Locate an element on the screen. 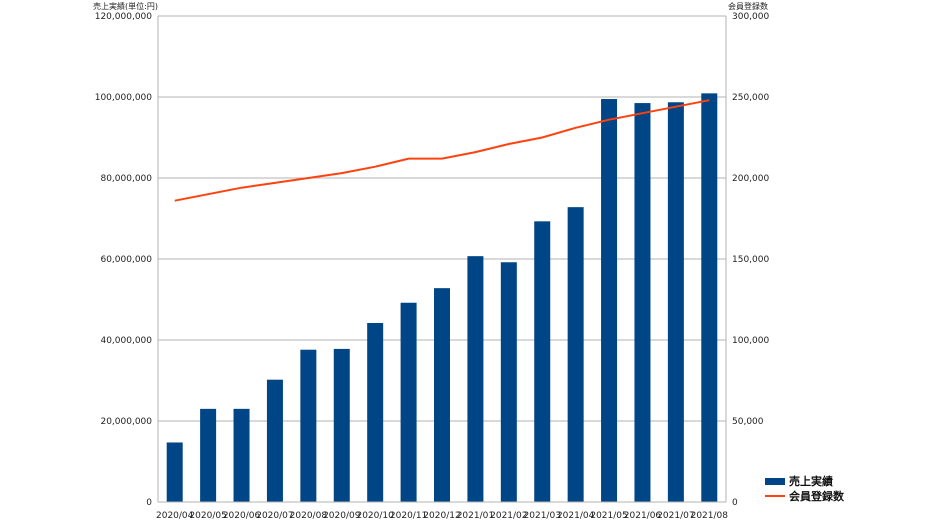  left-tick-label: 40,000,000 is located at coordinates (126, 341).